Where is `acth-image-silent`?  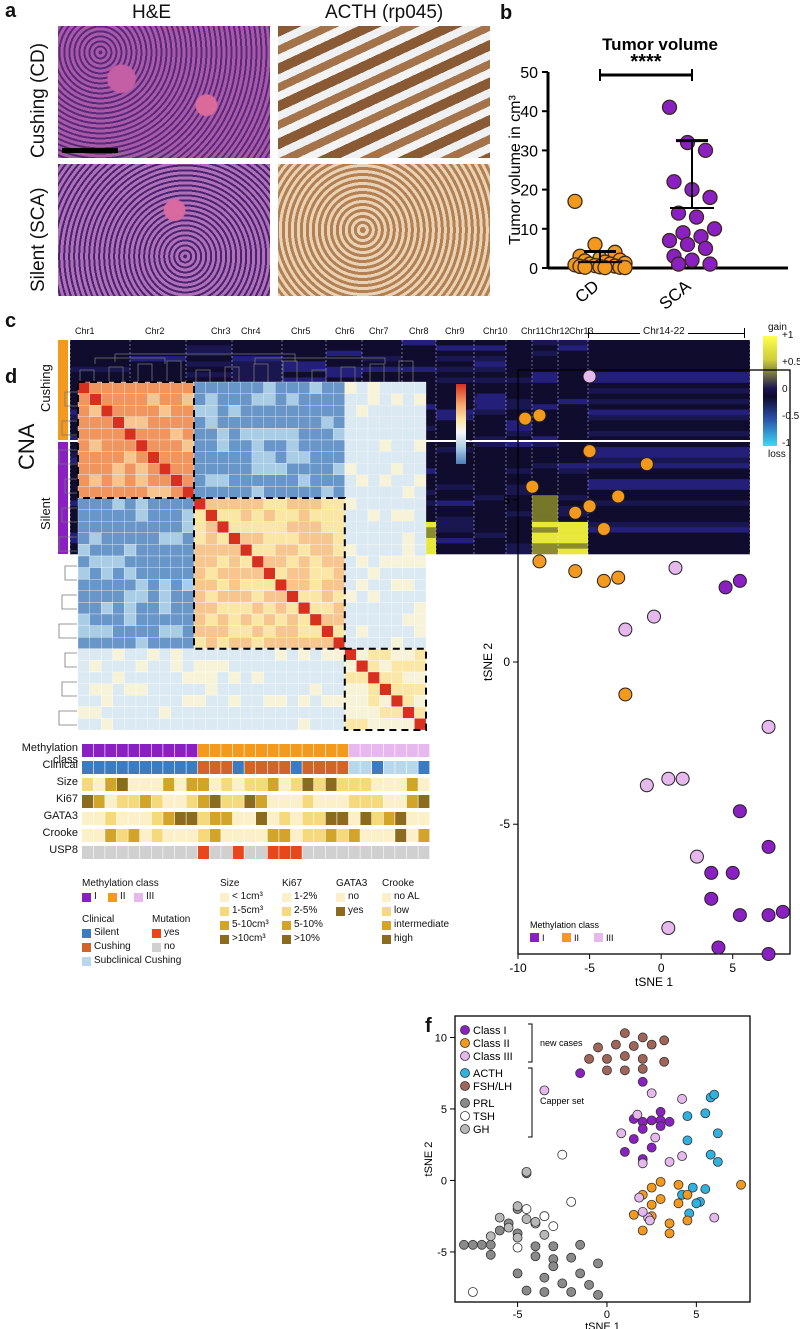 acth-image-silent is located at coordinates (384, 230).